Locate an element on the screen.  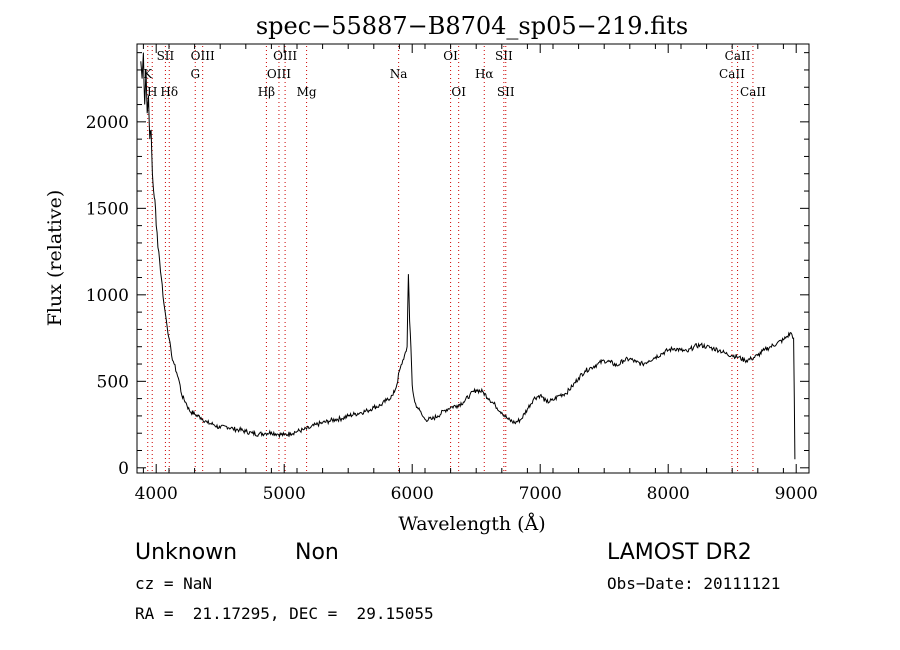
chart-title: spec−55887−B8704_sp05−219.fits is located at coordinates (472, 26).